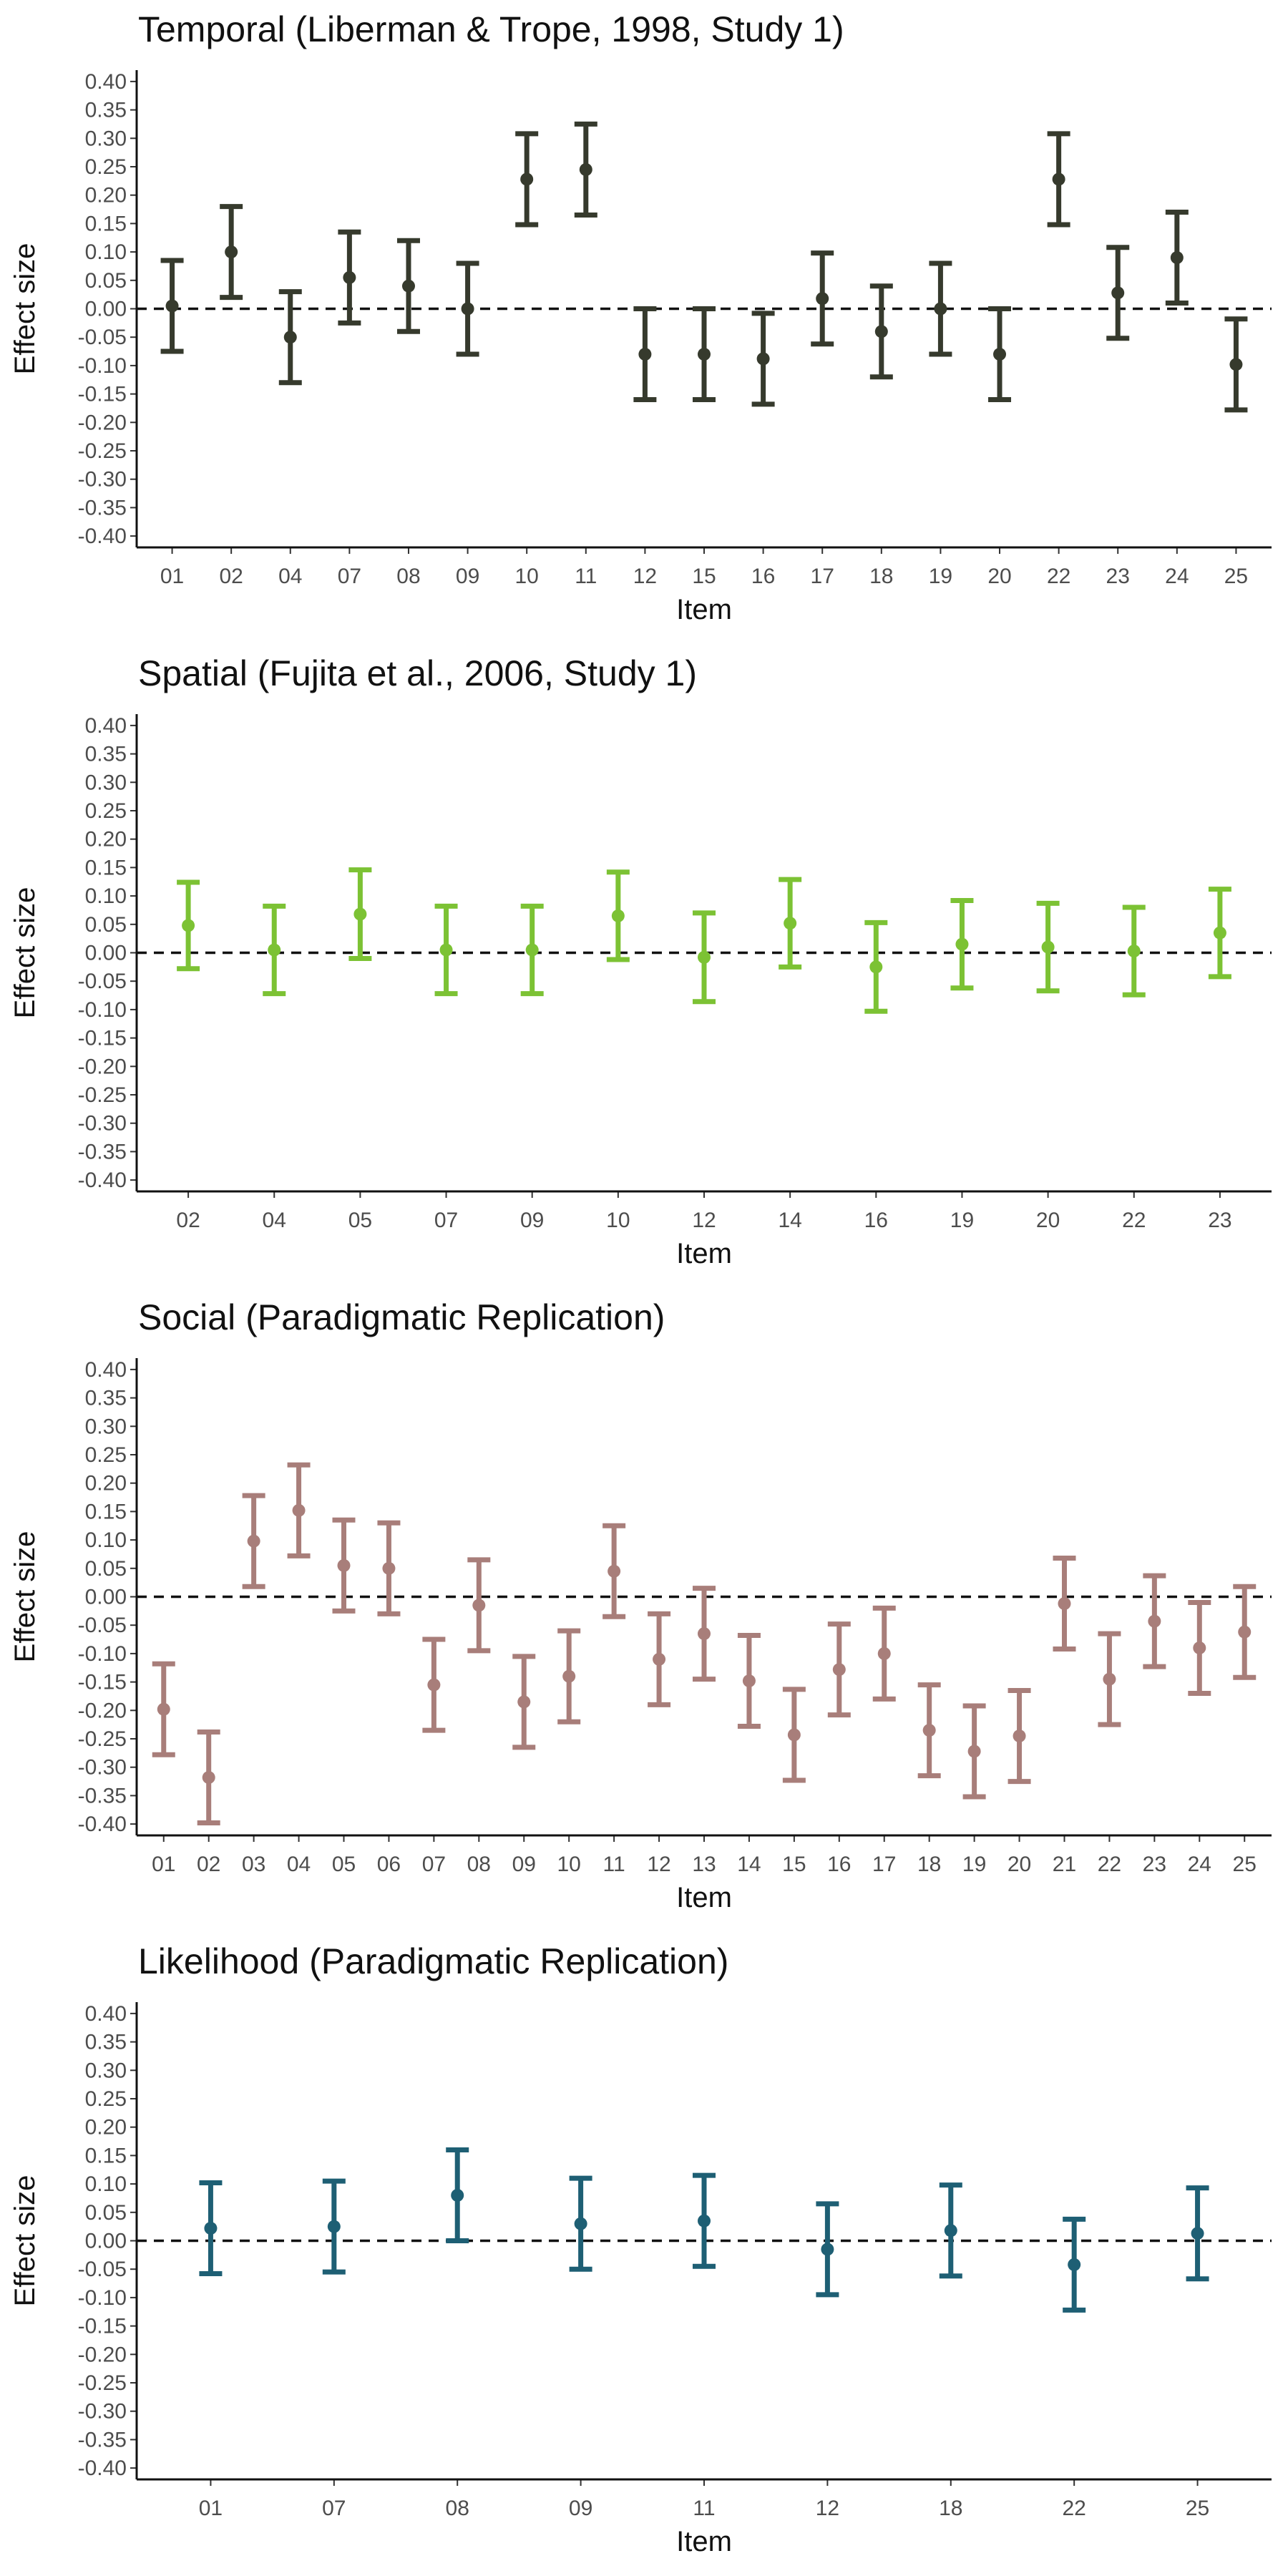 The width and height of the screenshot is (1288, 2576). What do you see at coordinates (102, 366) in the screenshot?
I see `y-tick-label: -0.10` at bounding box center [102, 366].